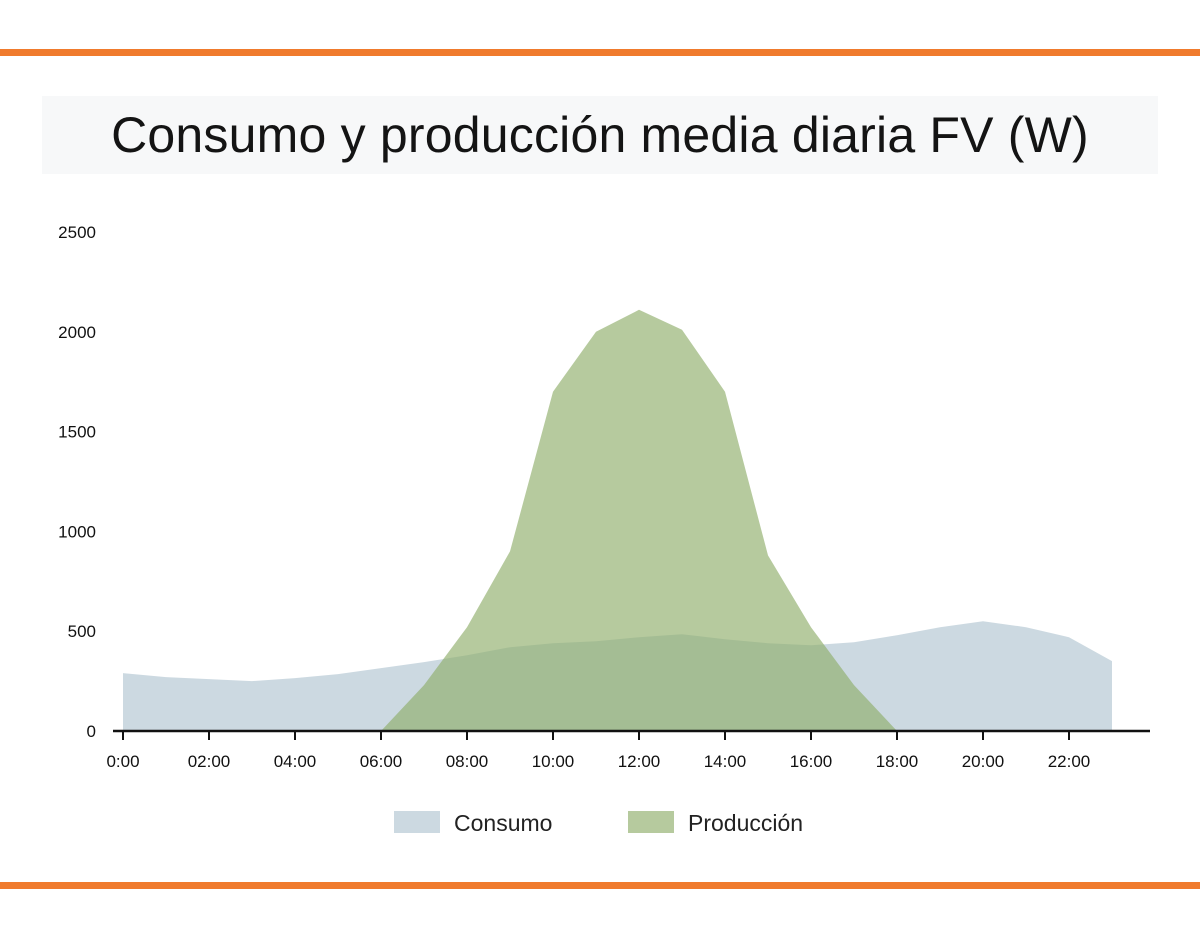 The width and height of the screenshot is (1200, 940). Describe the element at coordinates (295, 761) in the screenshot. I see `x-tick-label: 04:00` at that location.